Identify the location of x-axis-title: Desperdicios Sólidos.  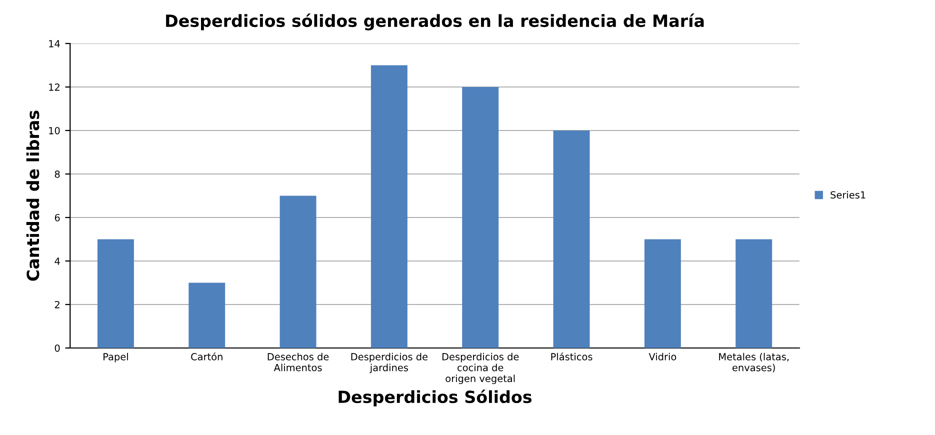
(435, 398).